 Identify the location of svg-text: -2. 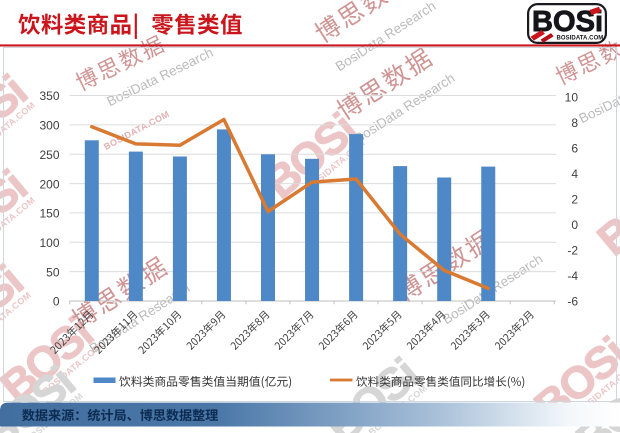
(572, 250).